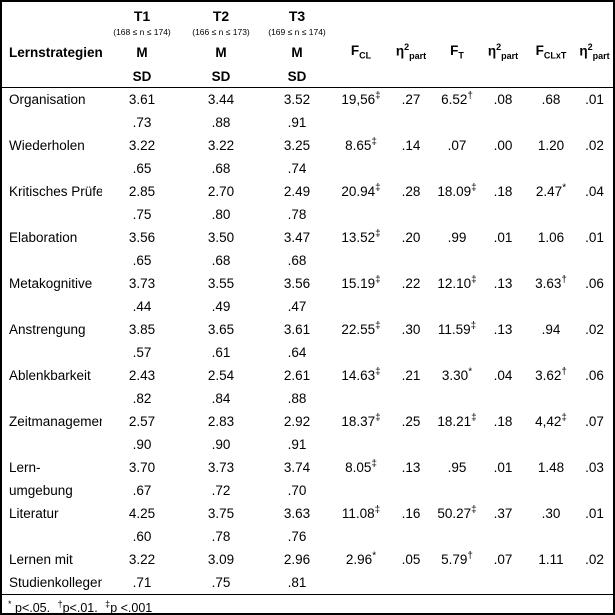 This screenshot has width=615, height=615. I want to click on header-row-timepoints: T1 T2 T3, so click(307, 13).